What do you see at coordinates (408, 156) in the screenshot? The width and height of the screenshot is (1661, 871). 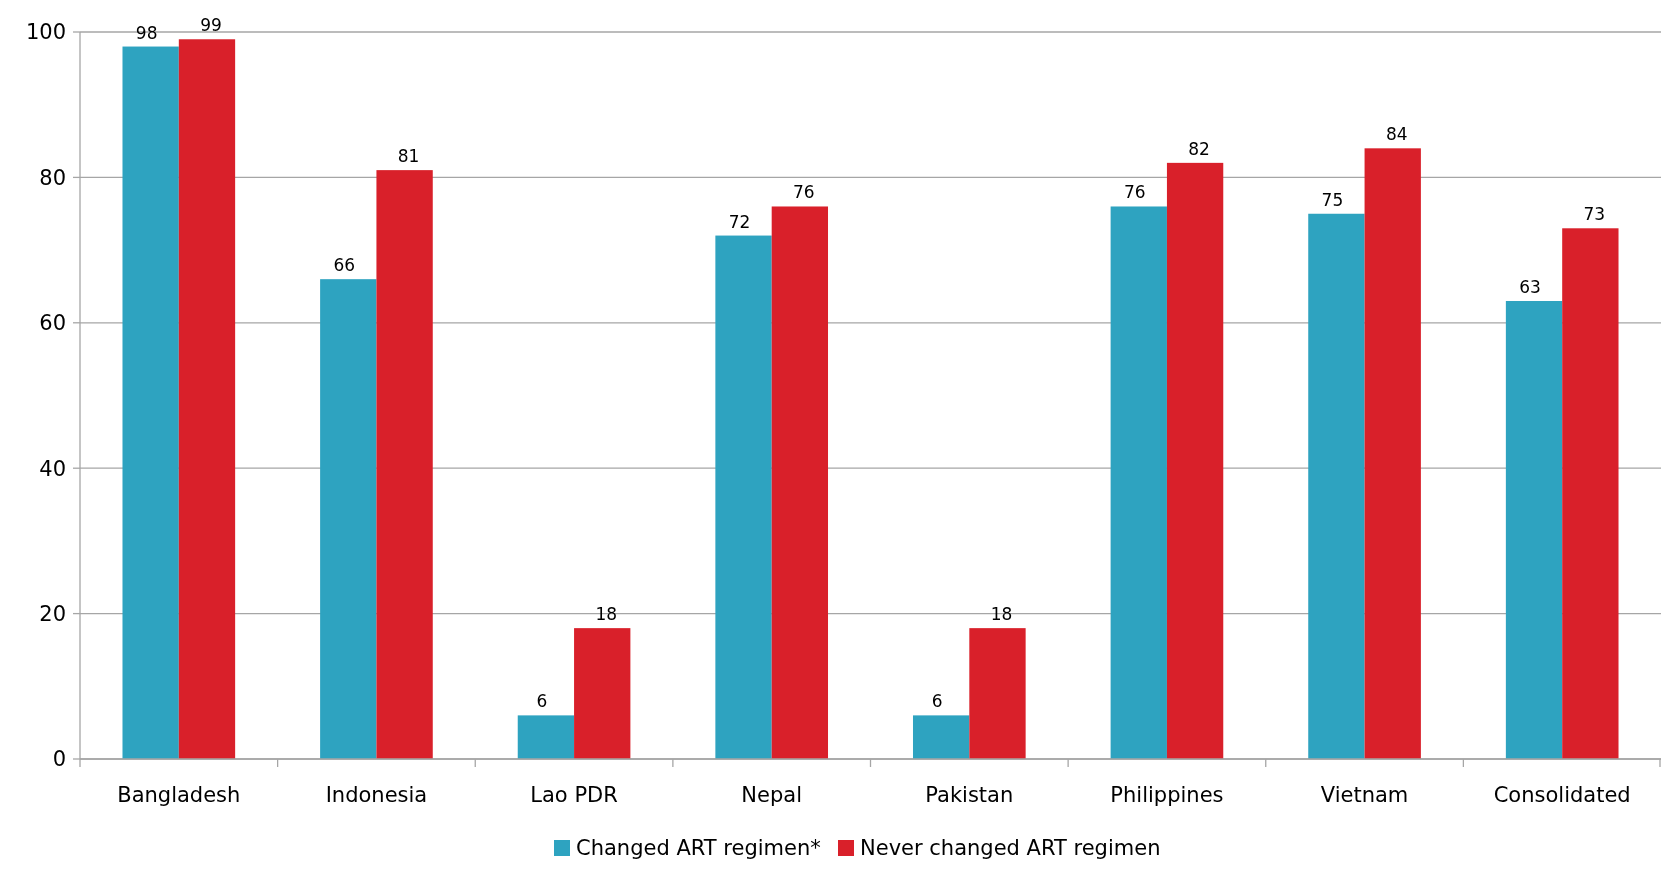 I see `data-label: 81` at bounding box center [408, 156].